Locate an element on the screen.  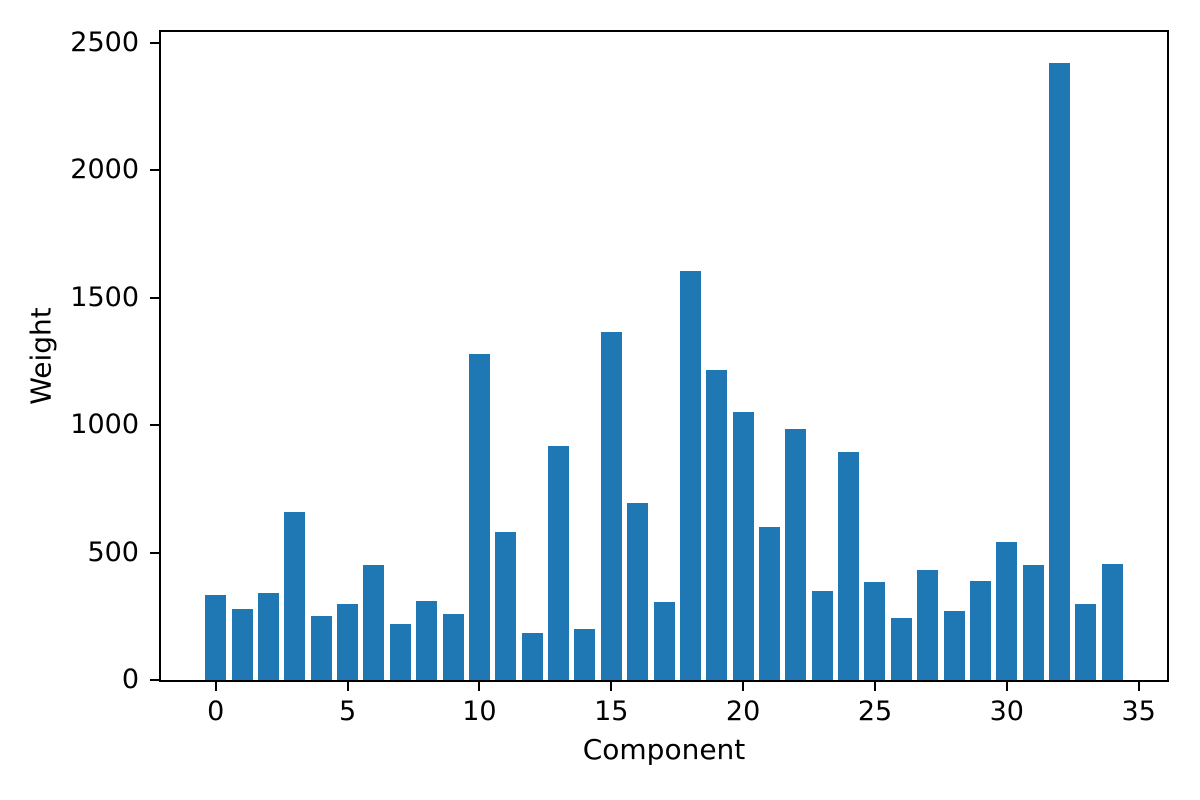
x-tick-label: 35 is located at coordinates (1138, 711).